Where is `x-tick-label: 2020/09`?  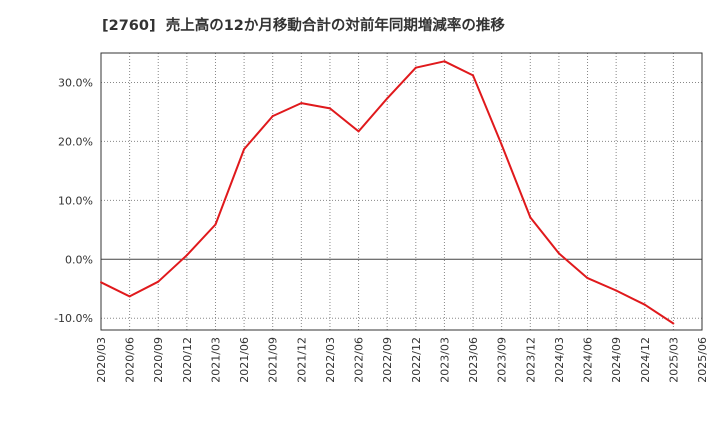
x-tick-label: 2020/09 is located at coordinates (158, 360).